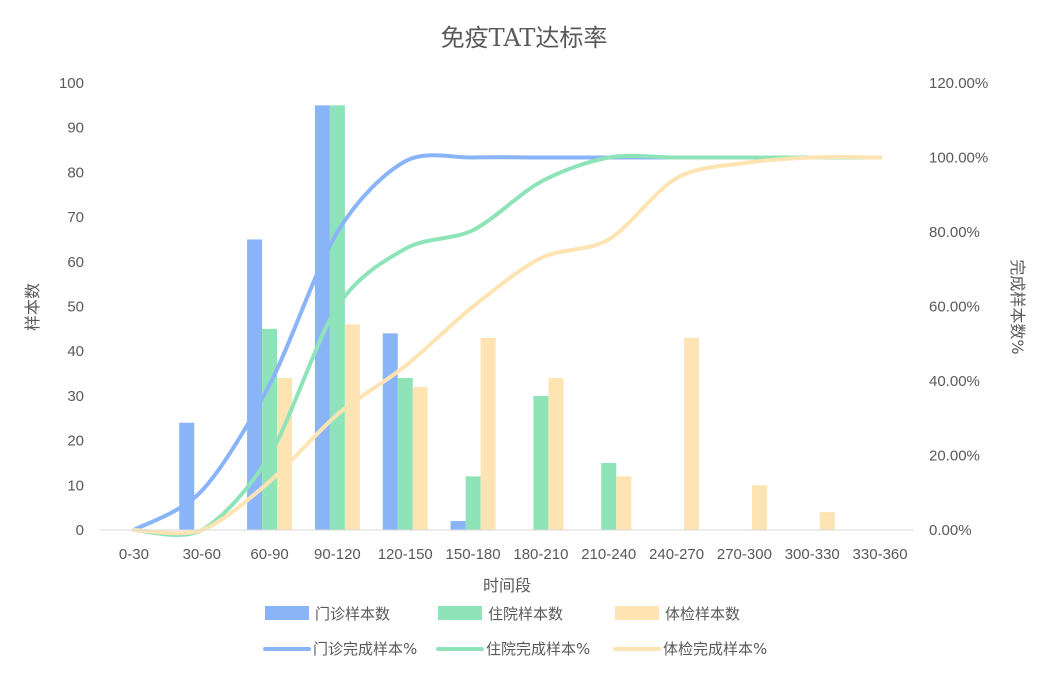 The height and width of the screenshot is (677, 1048). What do you see at coordinates (524, 38) in the screenshot?
I see `chart-title: 免疫TAT达标率` at bounding box center [524, 38].